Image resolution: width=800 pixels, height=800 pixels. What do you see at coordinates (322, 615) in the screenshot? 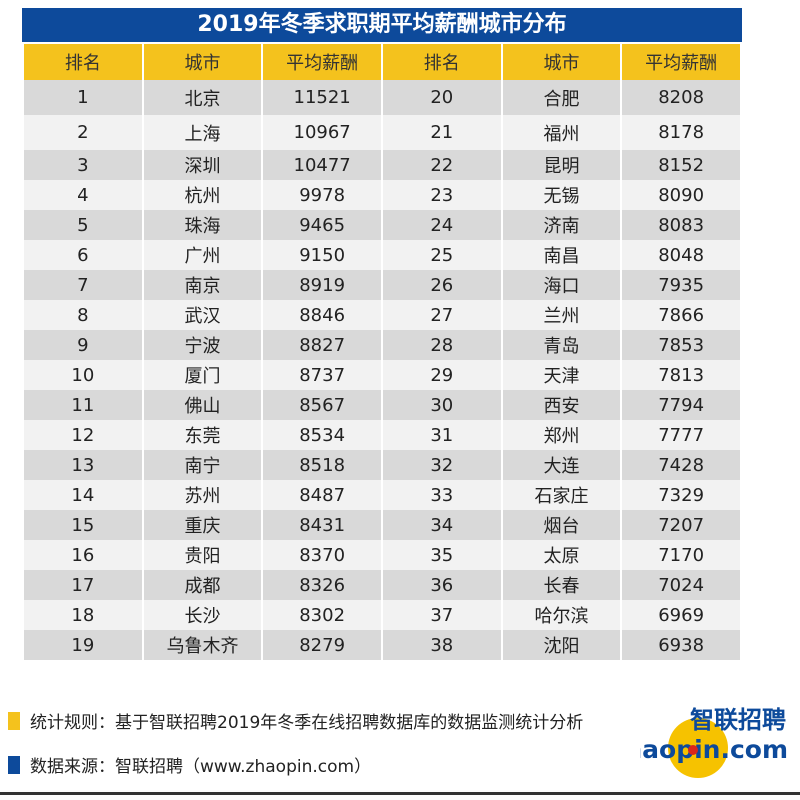
I see `cell-salary: 8302` at bounding box center [322, 615].